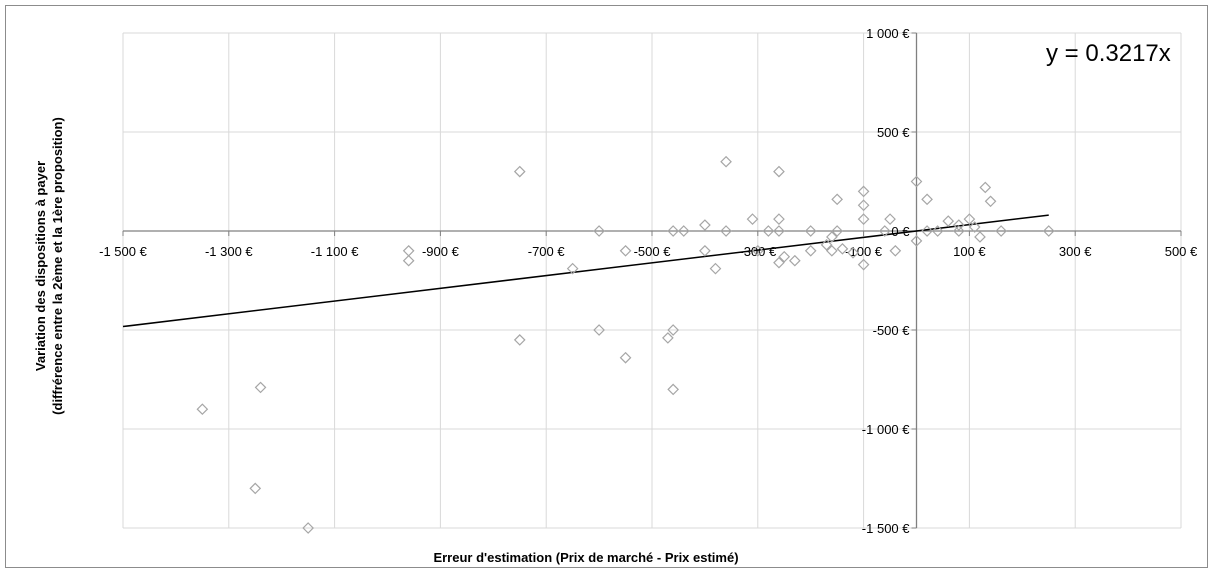  What do you see at coordinates (886, 528) in the screenshot?
I see `y-tick-label: -1 500 €` at bounding box center [886, 528].